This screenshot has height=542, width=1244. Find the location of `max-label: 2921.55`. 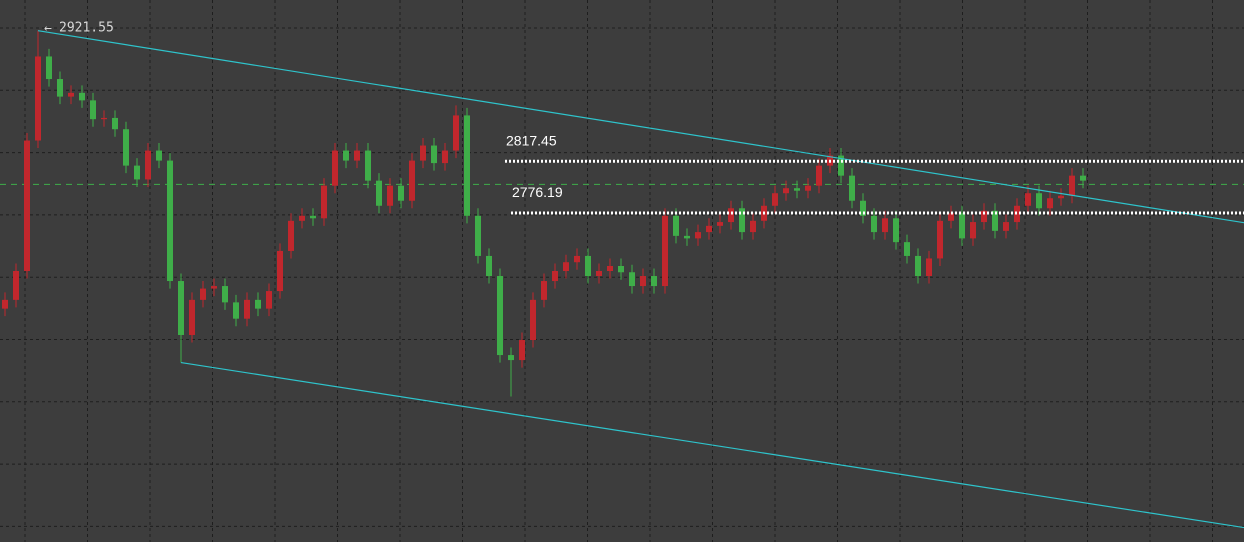

max-label: 2921.55 is located at coordinates (86, 28).